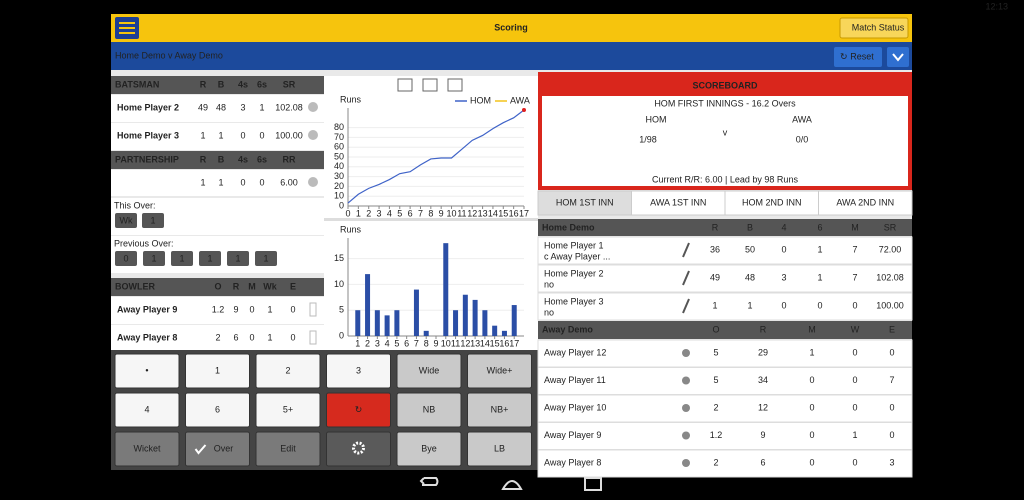 The width and height of the screenshot is (1024, 500). I want to click on tab-label: HOM 1ST INN, so click(585, 202).